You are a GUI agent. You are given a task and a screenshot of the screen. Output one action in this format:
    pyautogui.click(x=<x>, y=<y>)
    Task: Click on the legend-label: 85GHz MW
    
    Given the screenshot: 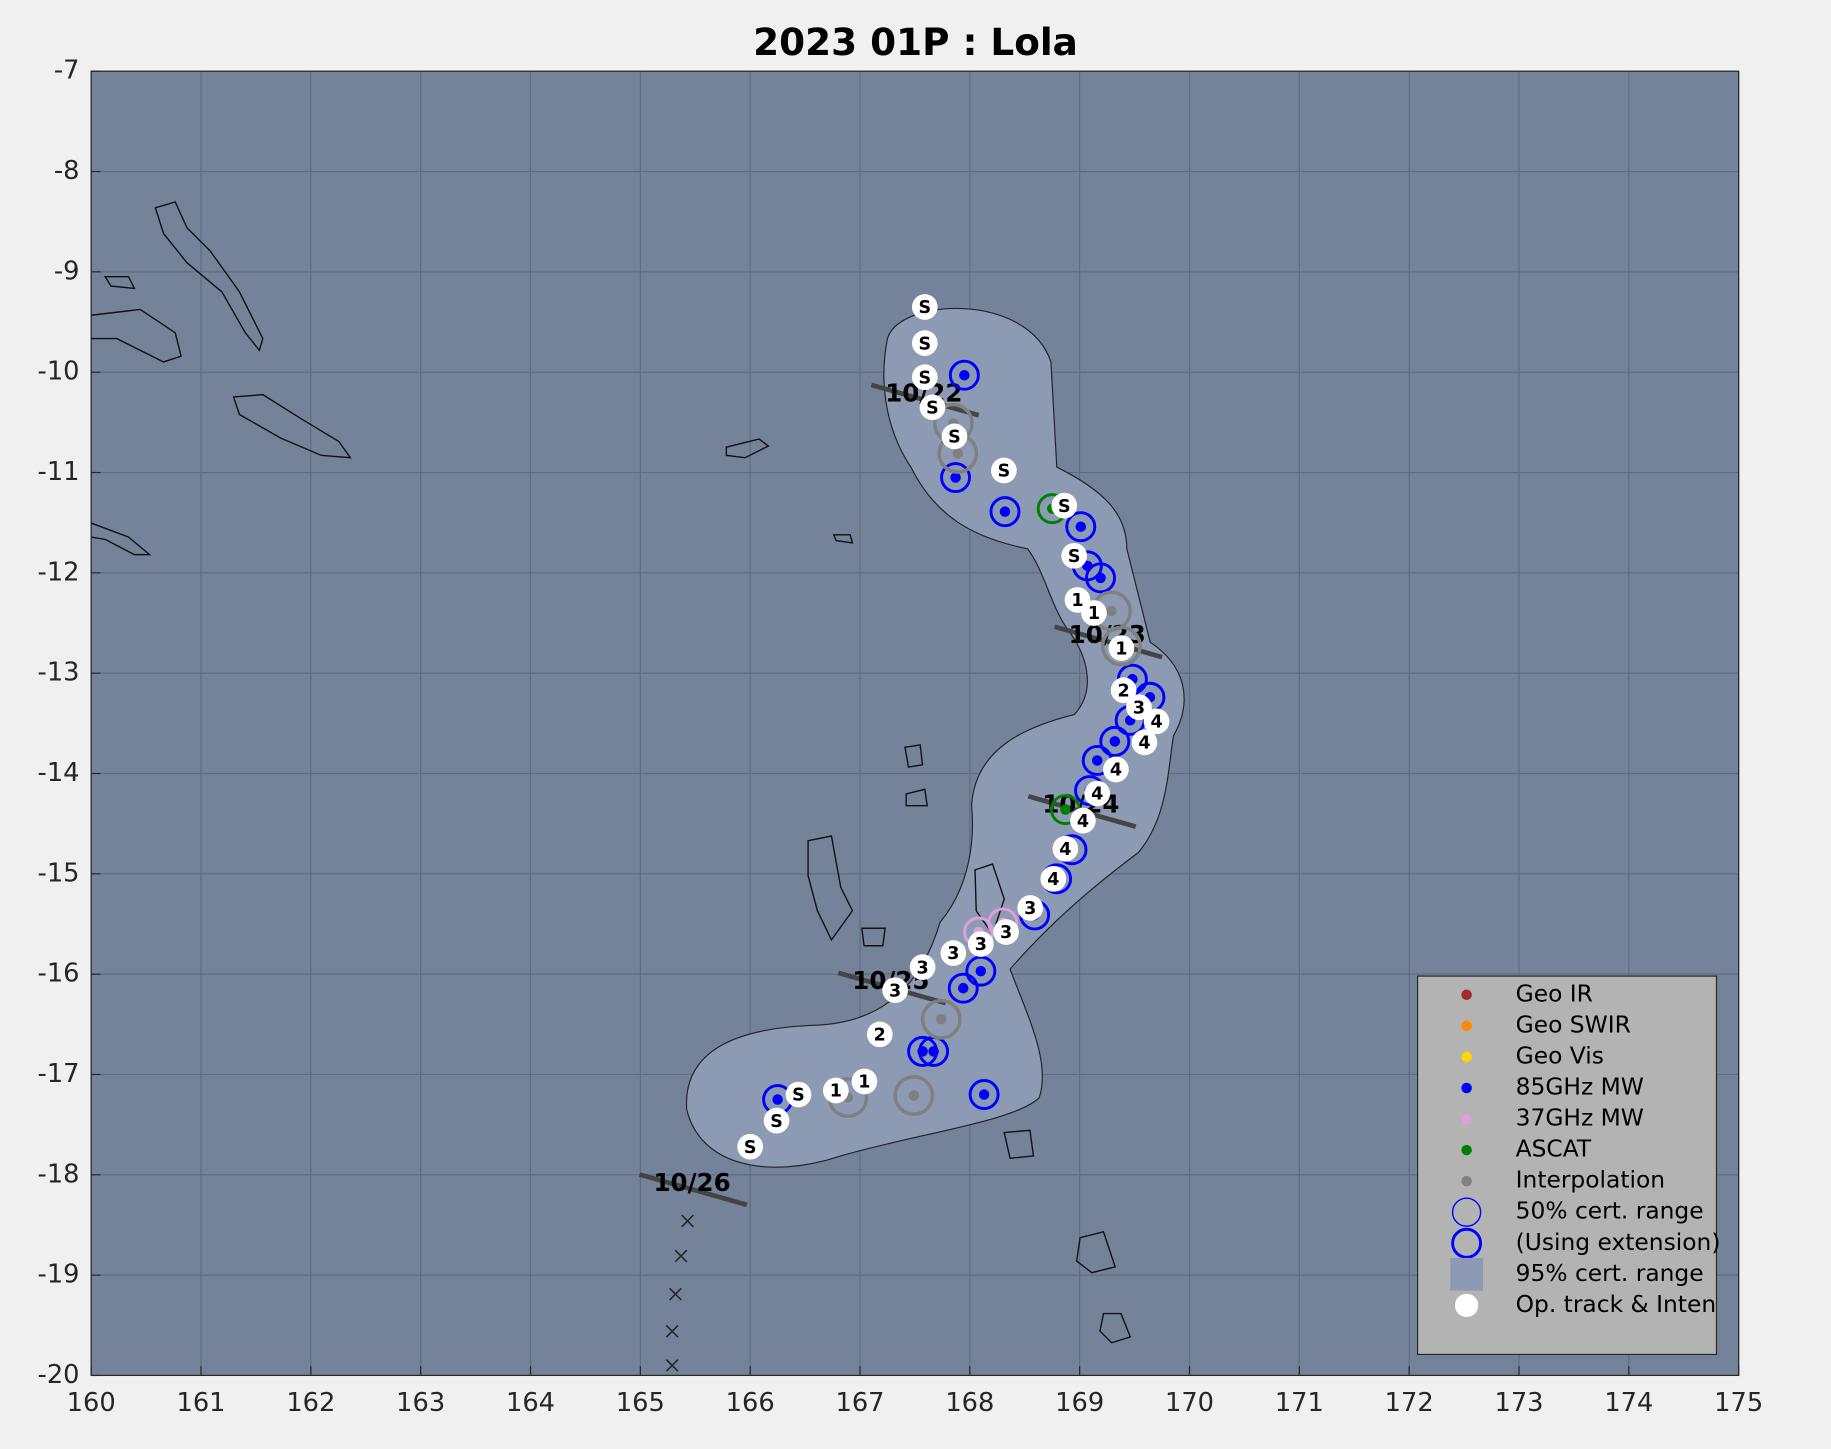 What is the action you would take?
    pyautogui.click(x=1580, y=1086)
    